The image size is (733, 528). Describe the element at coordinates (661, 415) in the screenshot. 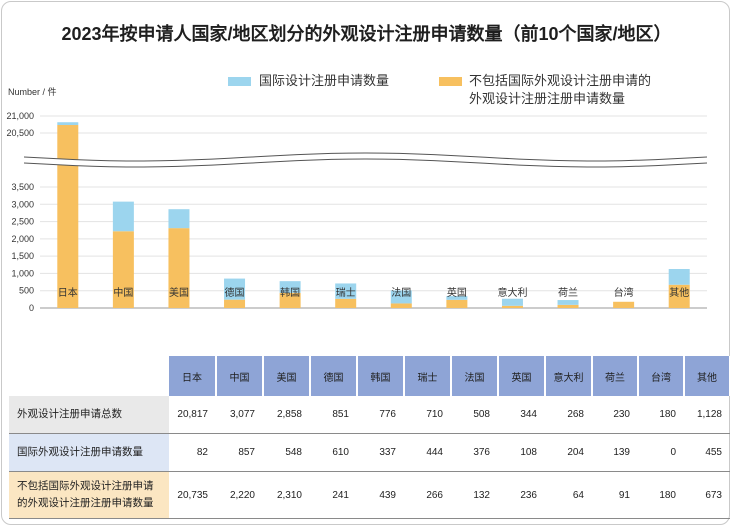

I see `table-cell: 180` at that location.